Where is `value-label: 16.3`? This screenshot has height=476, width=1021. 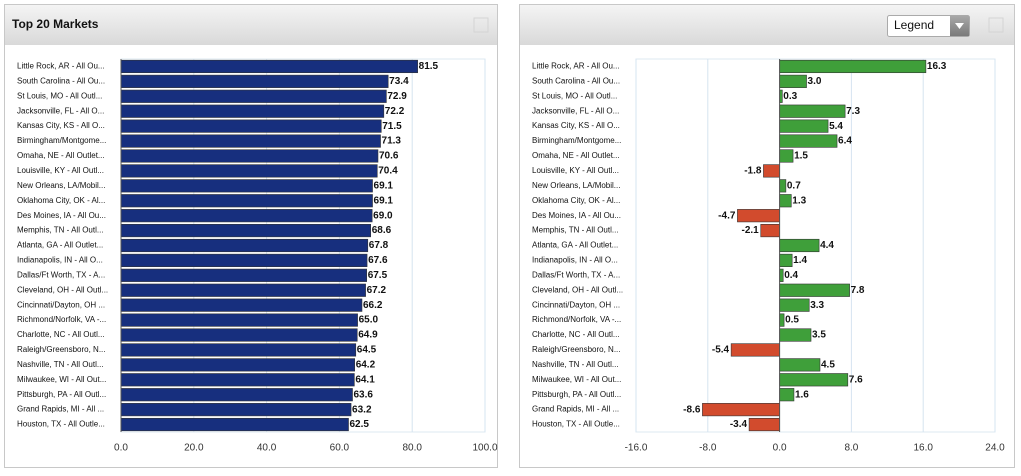
value-label: 16.3 is located at coordinates (937, 66).